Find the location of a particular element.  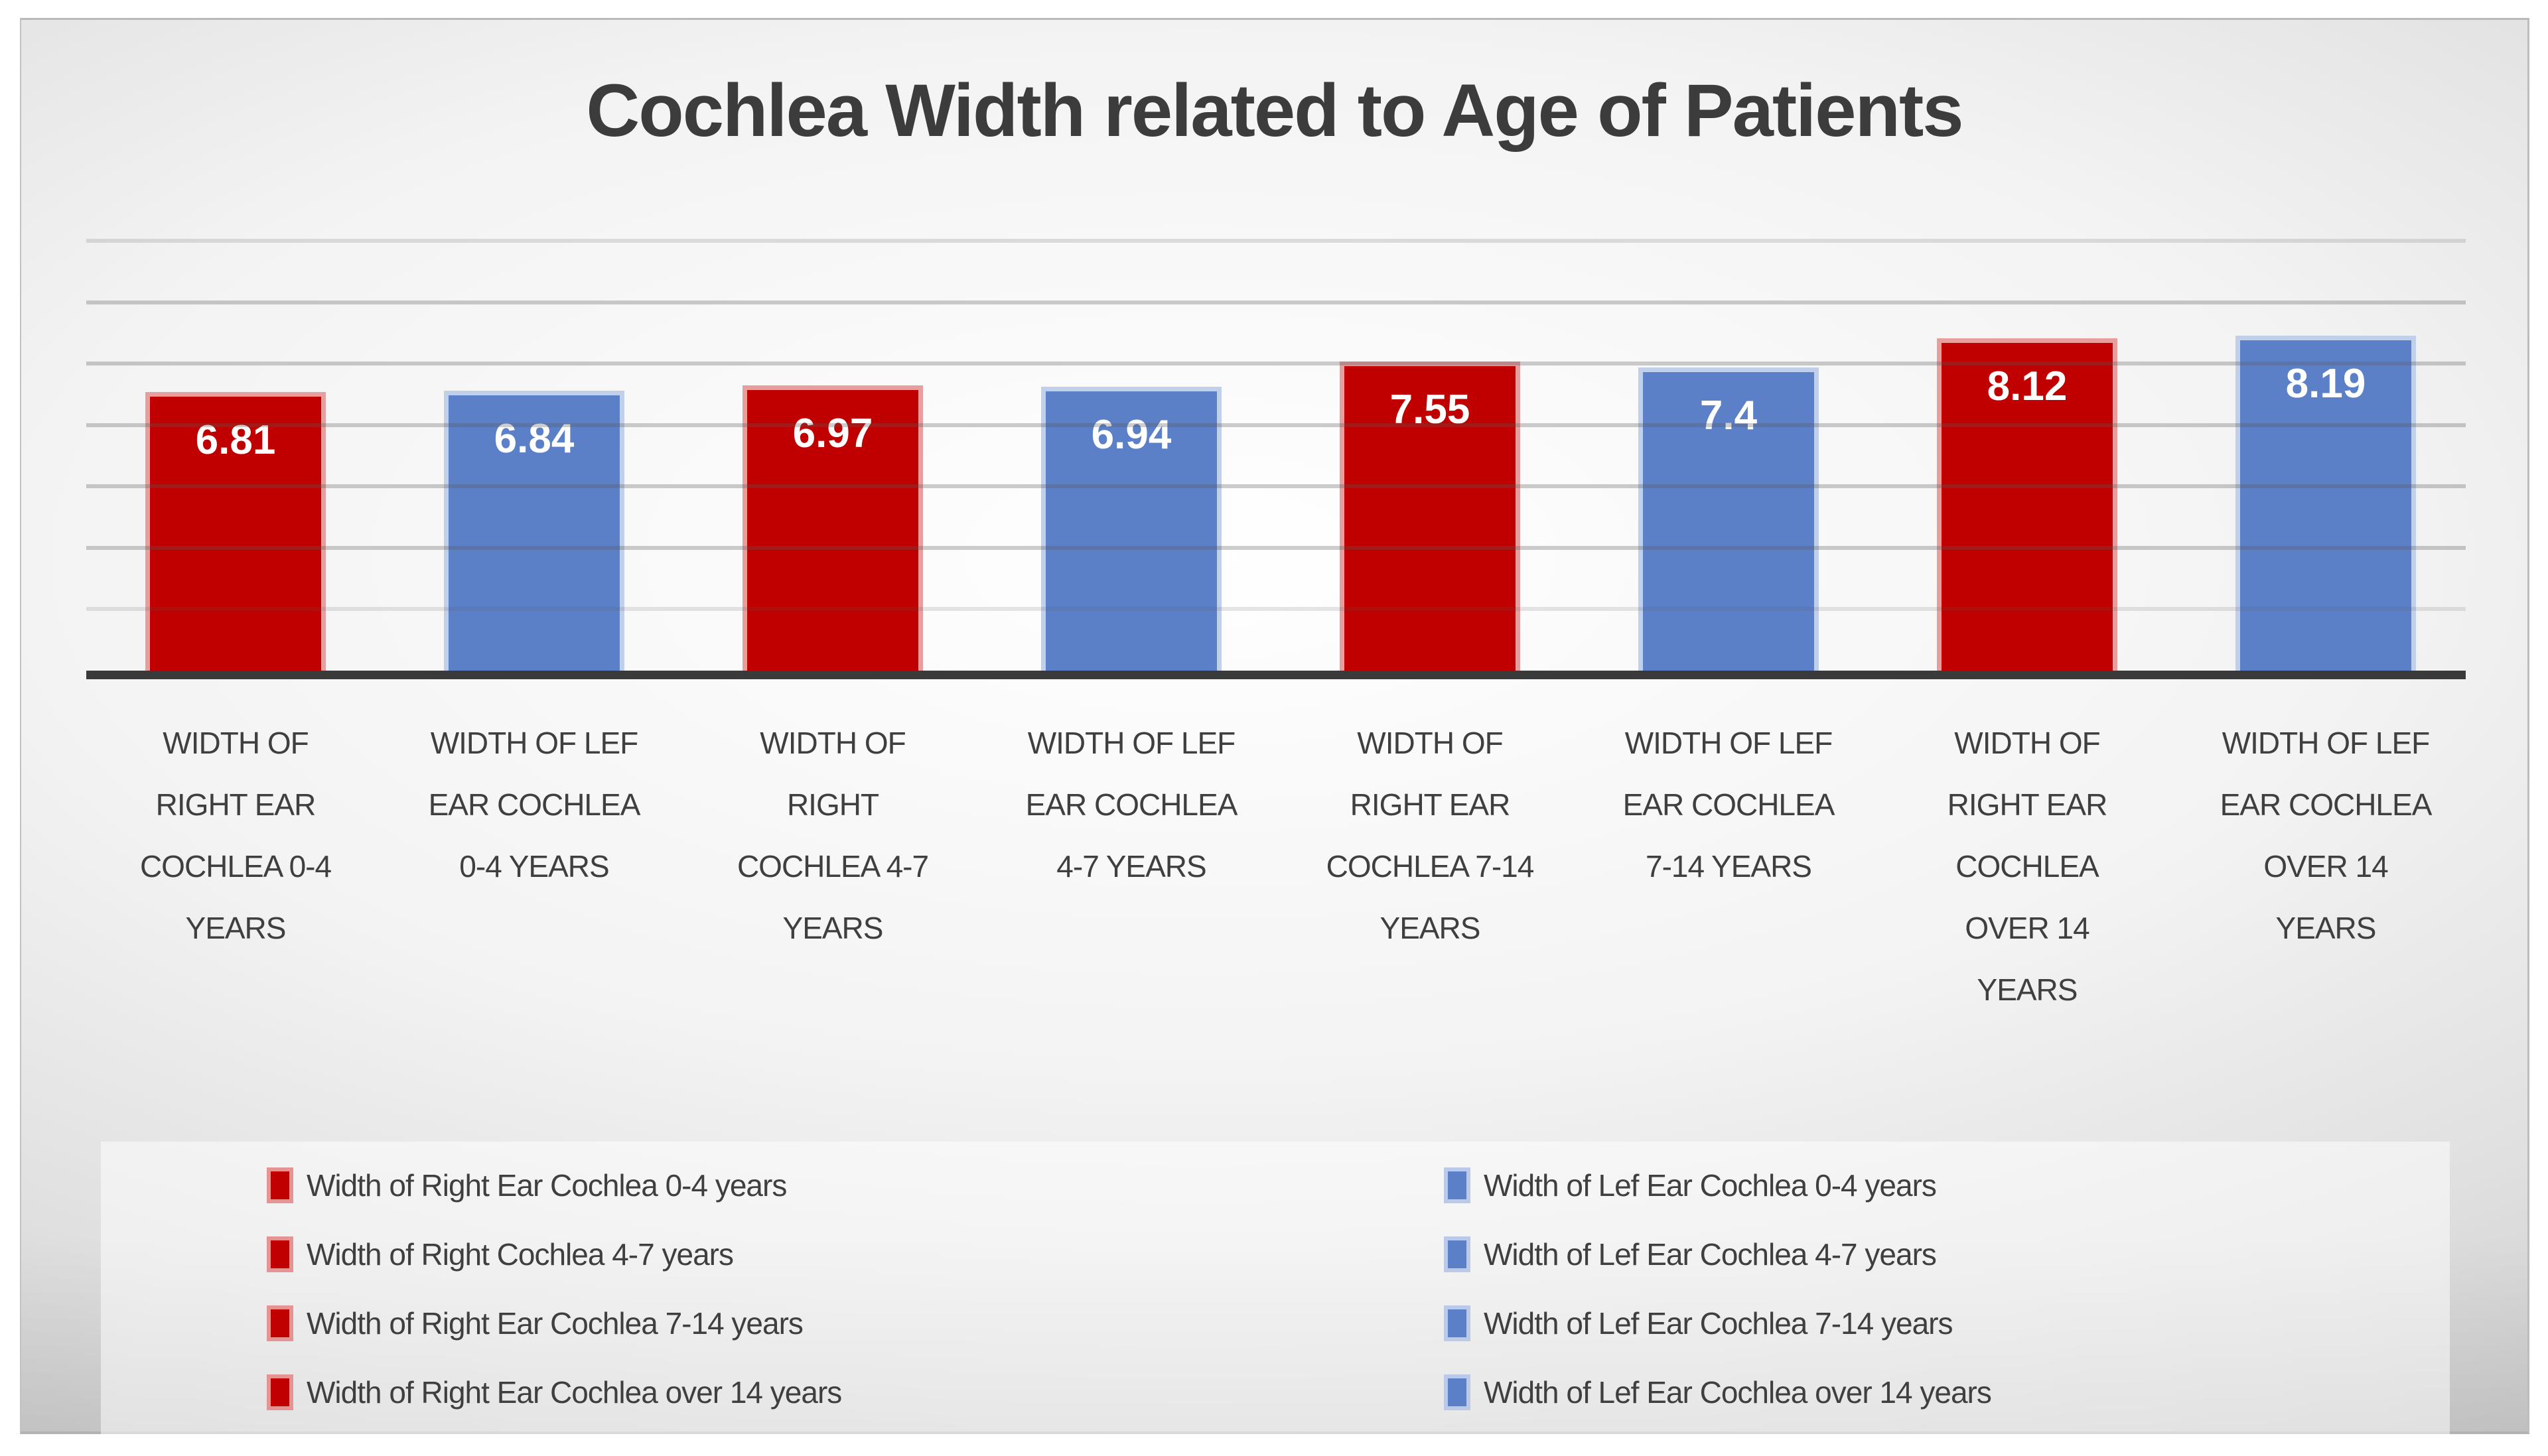

legend-label: Width of Right Ear Cochlea 7-14 years is located at coordinates (555, 1323).